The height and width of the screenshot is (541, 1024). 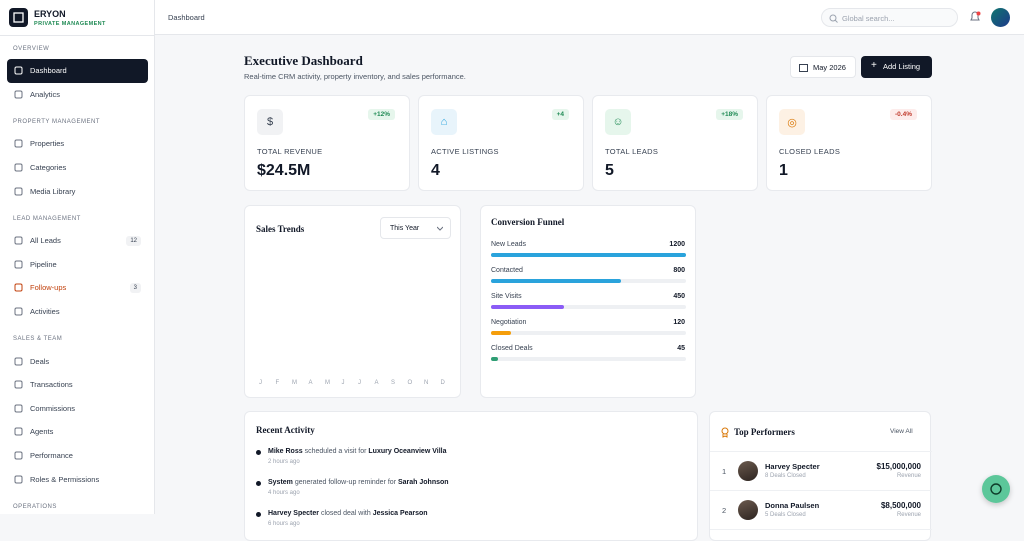 I want to click on nav-item: Follow-ups 3, so click(x=77, y=288).